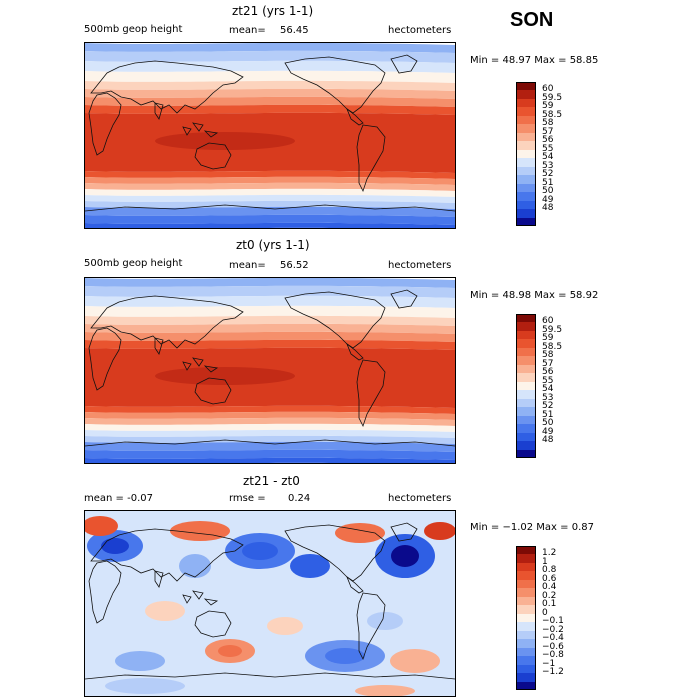  What do you see at coordinates (532, 20) in the screenshot?
I see `season-label: SON` at bounding box center [532, 20].